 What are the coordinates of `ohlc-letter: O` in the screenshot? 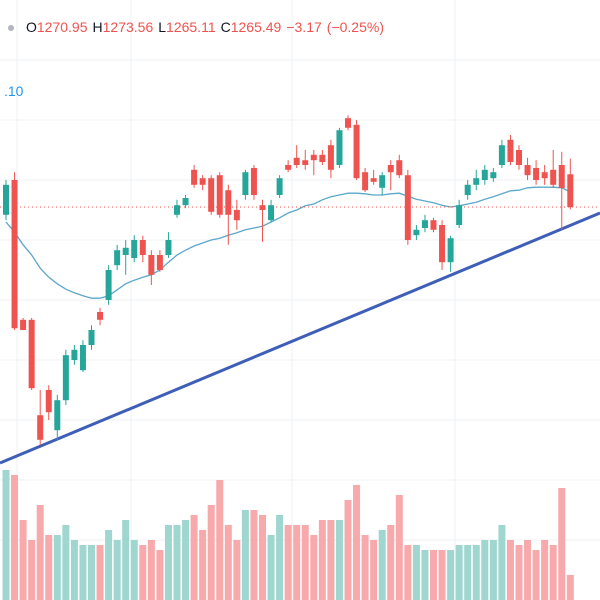 It's located at (31, 27).